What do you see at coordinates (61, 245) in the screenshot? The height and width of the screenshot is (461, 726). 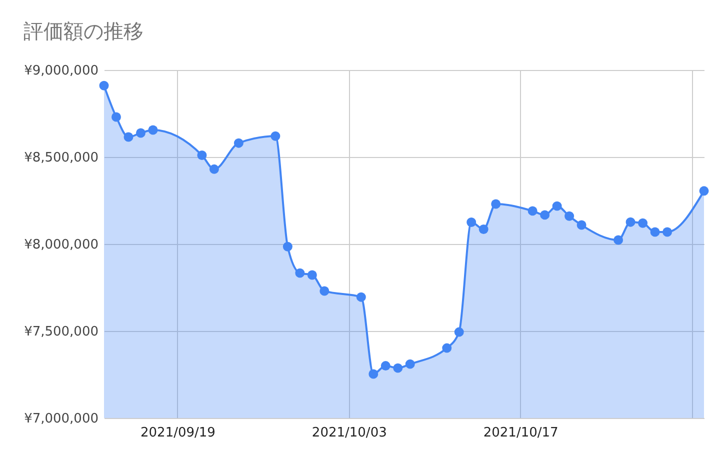 I see `y-tick-label: ¥8,000,000` at bounding box center [61, 245].